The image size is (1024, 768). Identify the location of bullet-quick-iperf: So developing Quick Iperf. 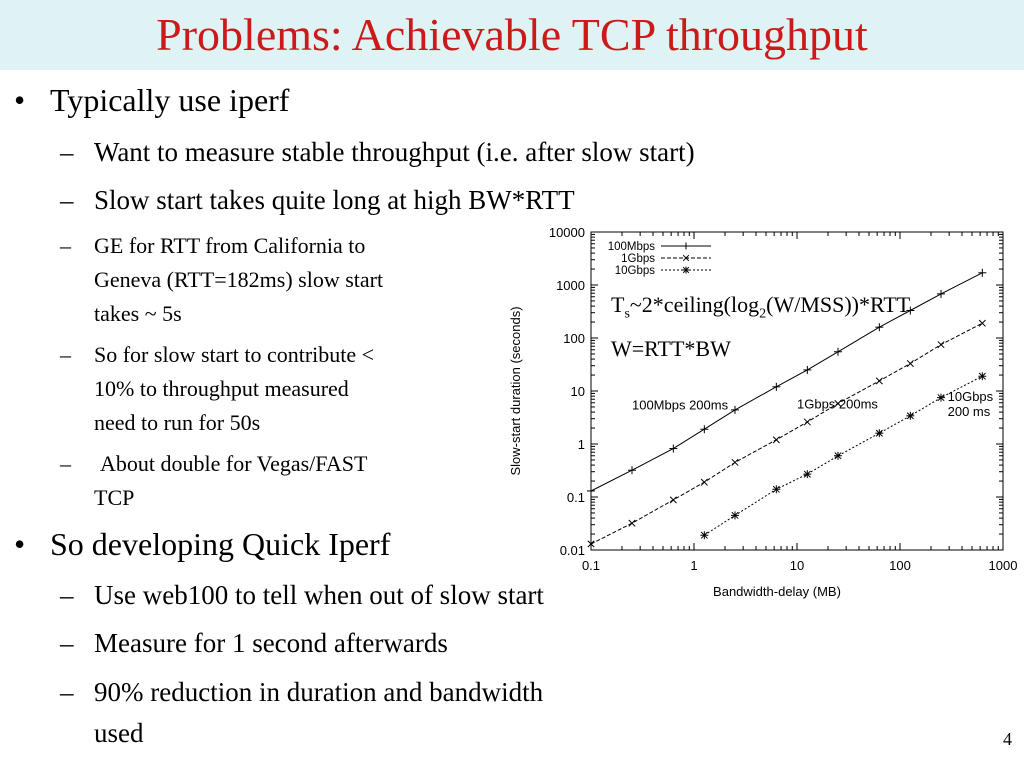
(220, 544).